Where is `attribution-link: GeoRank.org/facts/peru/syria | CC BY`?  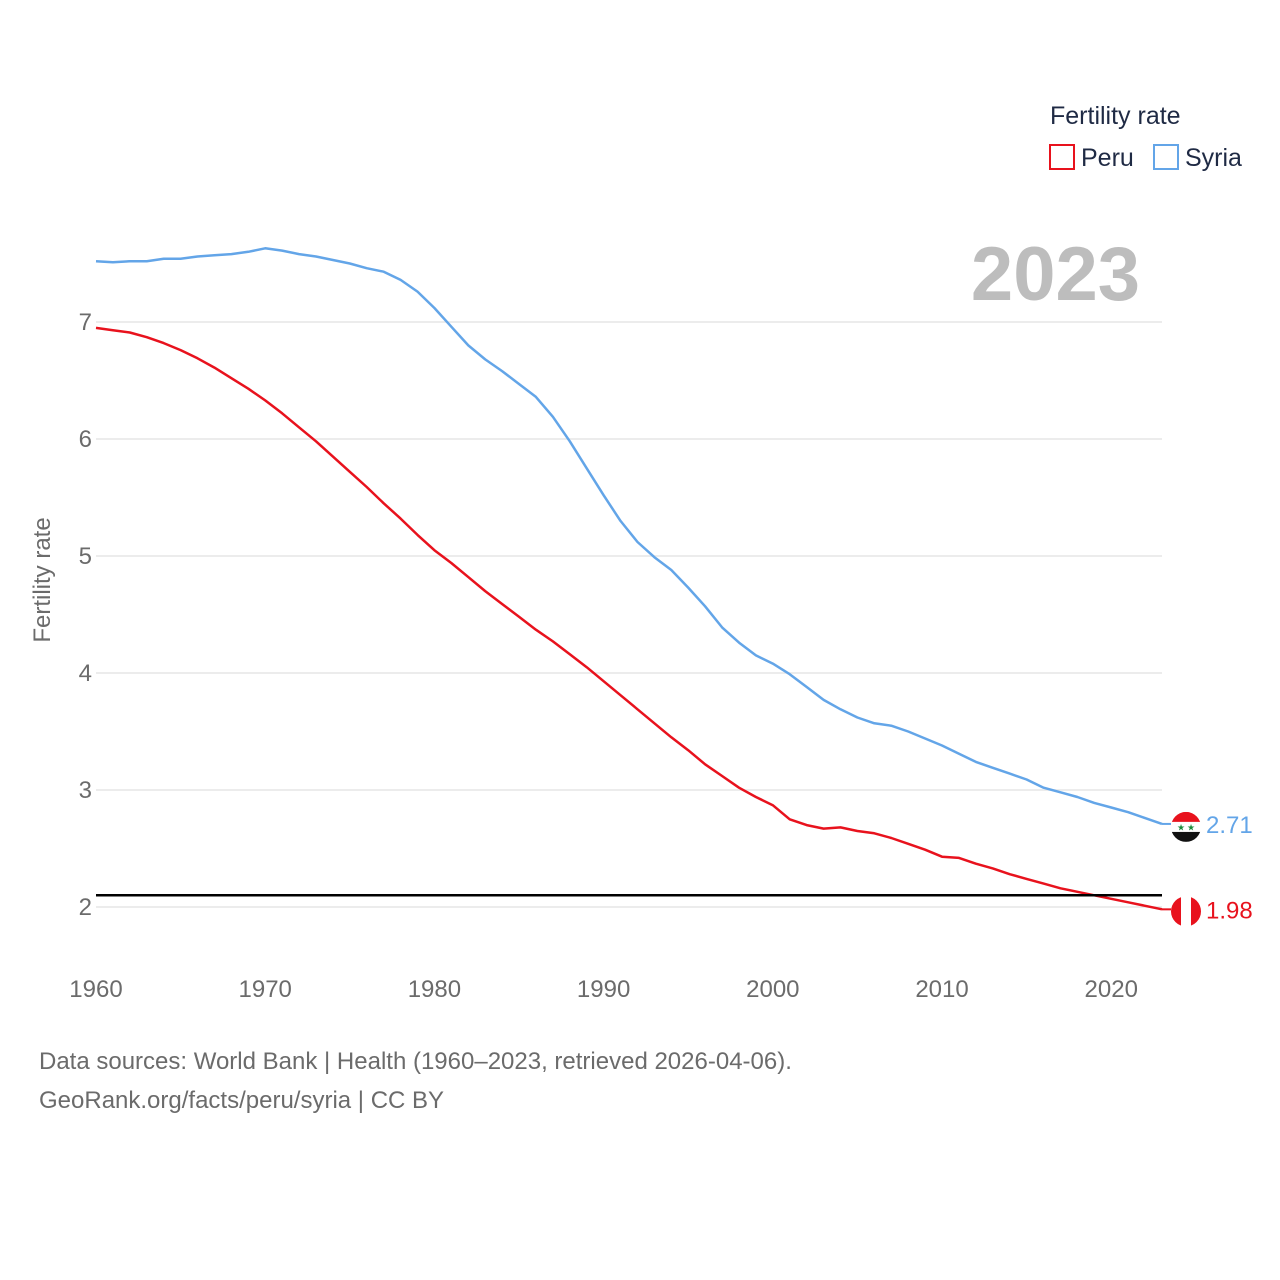
attribution-link: GeoRank.org/facts/peru/syria | CC BY is located at coordinates (242, 1100).